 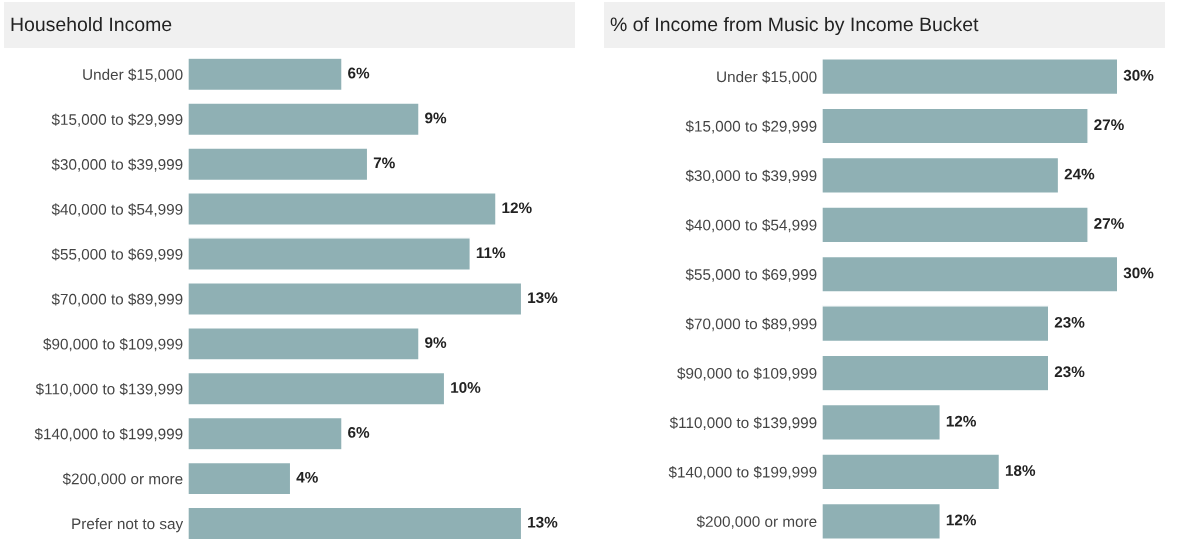 I want to click on chart-title: Household Income, so click(x=91, y=24).